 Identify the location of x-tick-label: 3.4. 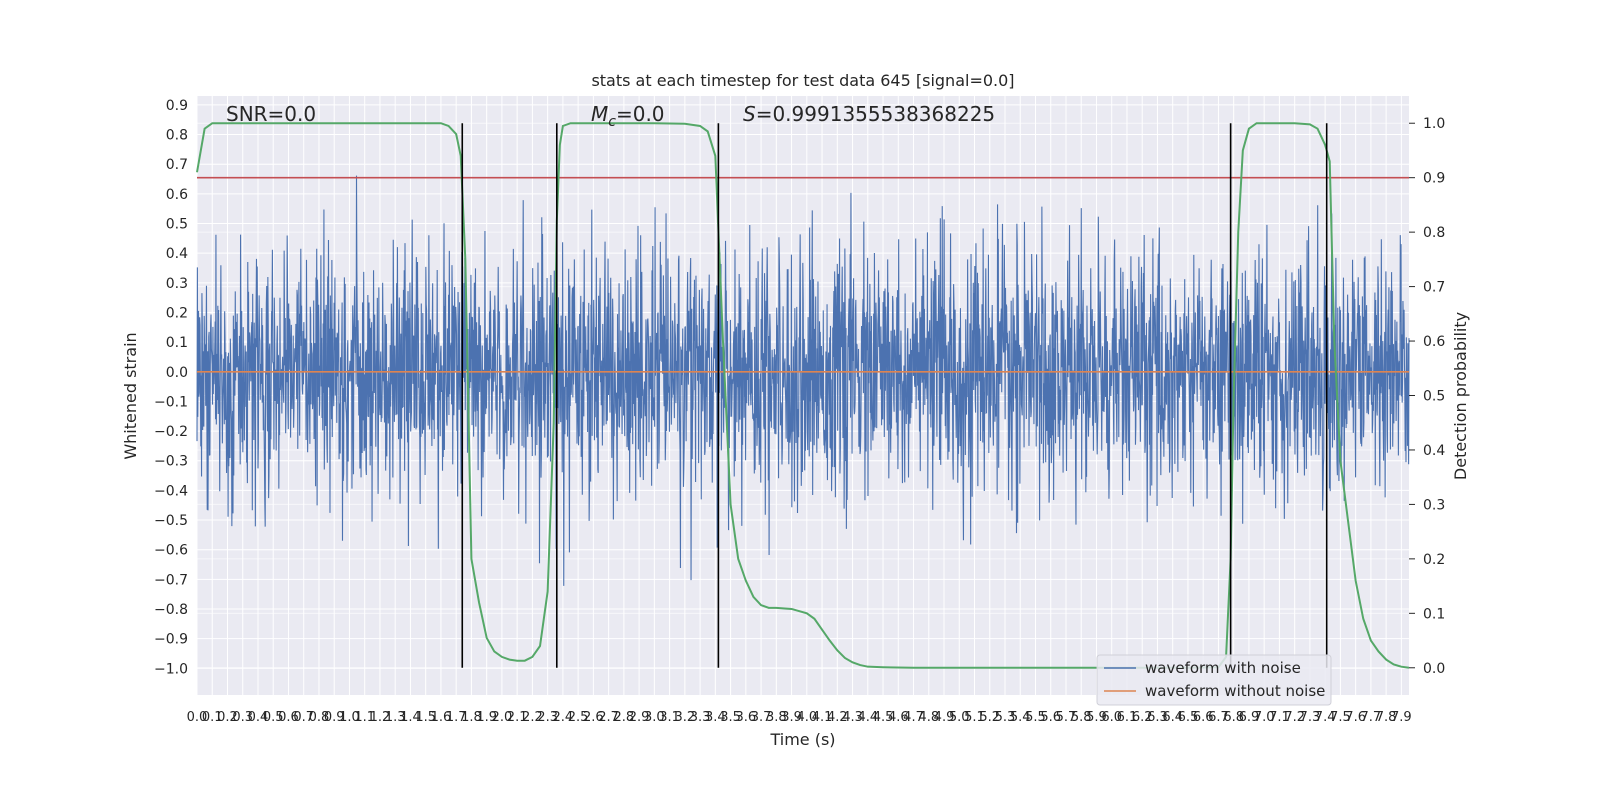
(715, 717).